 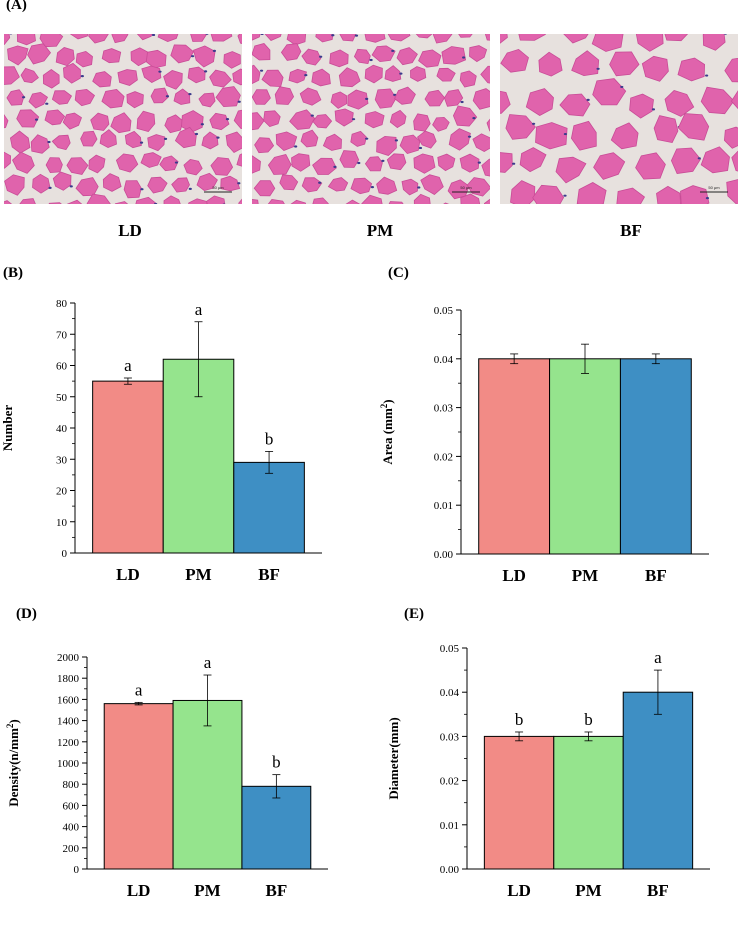 I want to click on y-tick-label: 30, so click(x=62, y=460).